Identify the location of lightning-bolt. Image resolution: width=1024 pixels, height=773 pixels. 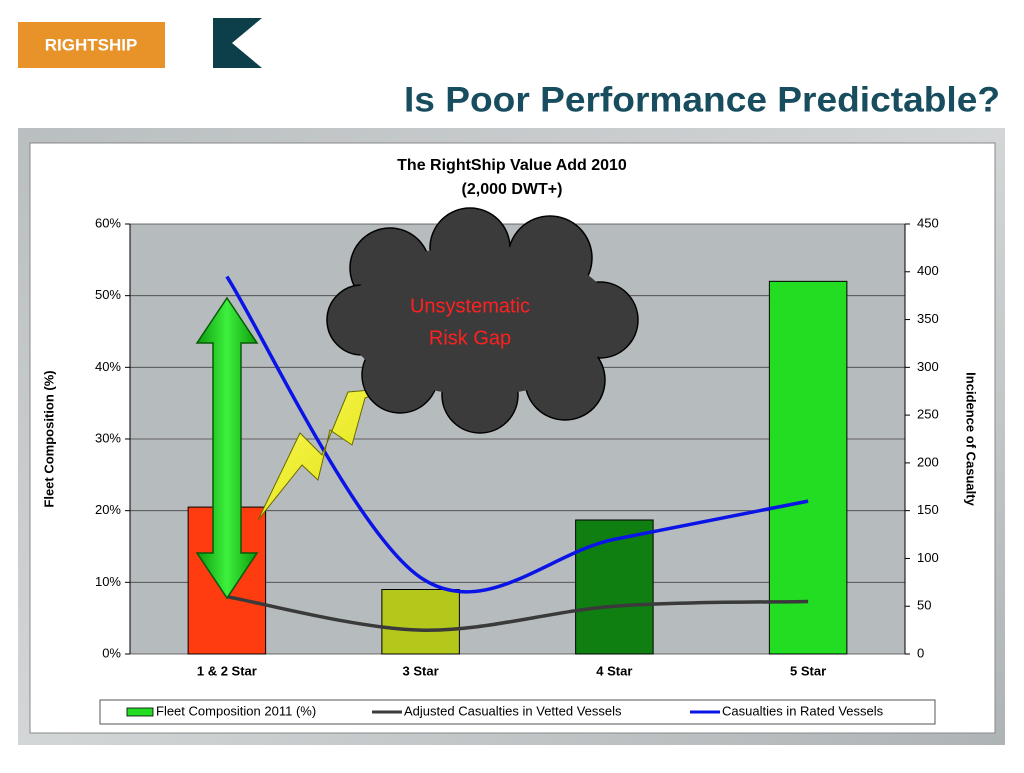
(325, 454).